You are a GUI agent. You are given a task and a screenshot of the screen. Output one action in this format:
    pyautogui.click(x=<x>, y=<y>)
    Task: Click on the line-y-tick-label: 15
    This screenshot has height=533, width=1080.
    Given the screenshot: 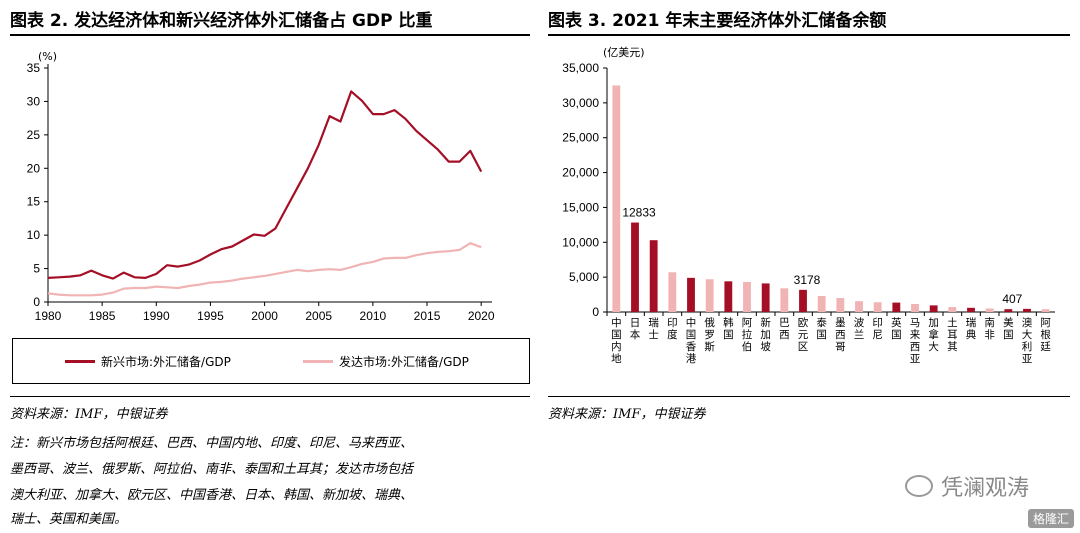 What is the action you would take?
    pyautogui.click(x=34, y=202)
    